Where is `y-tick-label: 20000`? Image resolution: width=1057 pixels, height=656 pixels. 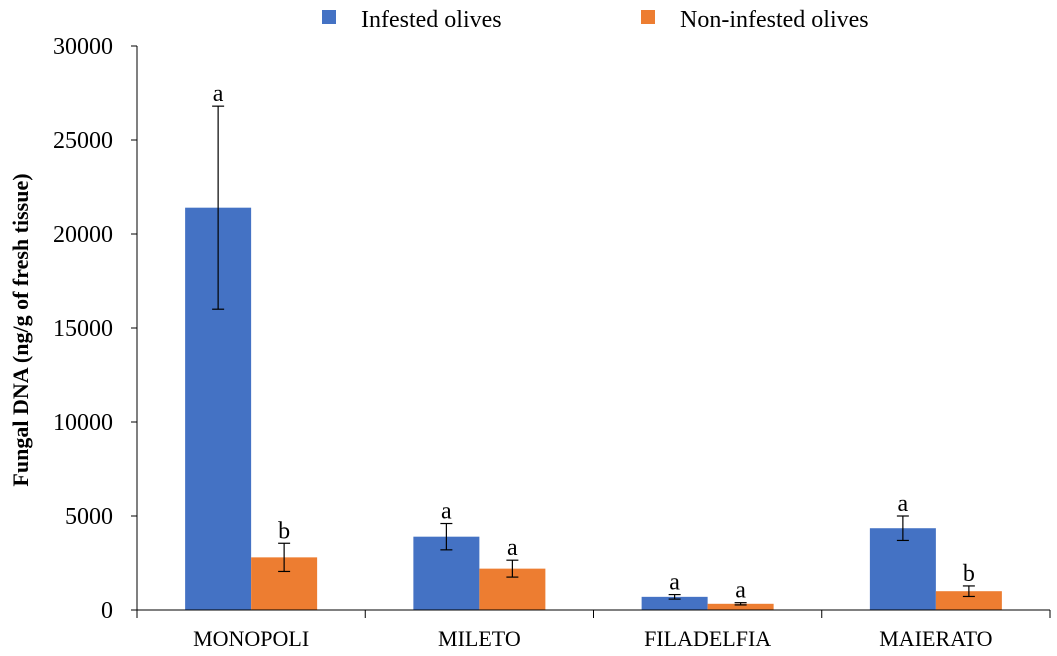 y-tick-label: 20000 is located at coordinates (83, 235).